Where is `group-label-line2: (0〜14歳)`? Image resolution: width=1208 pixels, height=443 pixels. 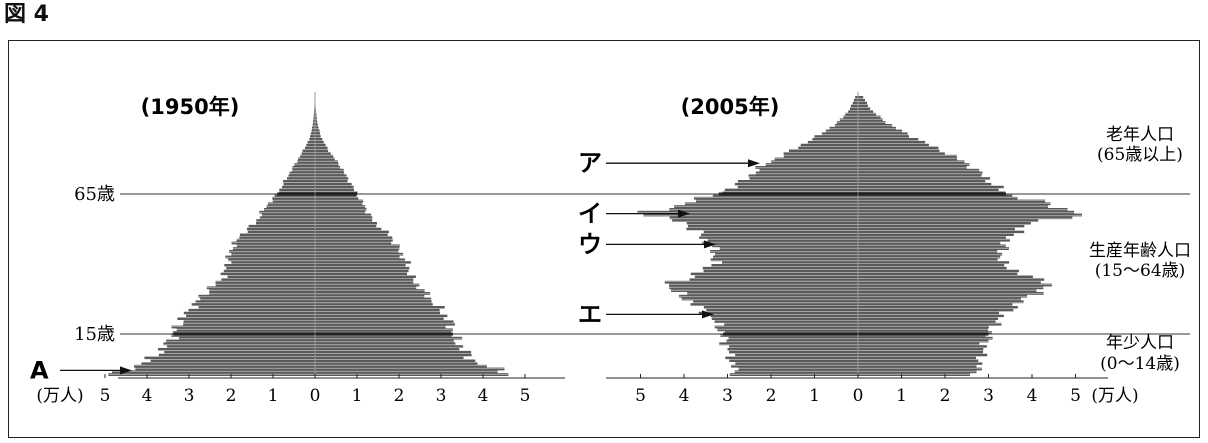
group-label-line2: (0〜14歳) is located at coordinates (1140, 364).